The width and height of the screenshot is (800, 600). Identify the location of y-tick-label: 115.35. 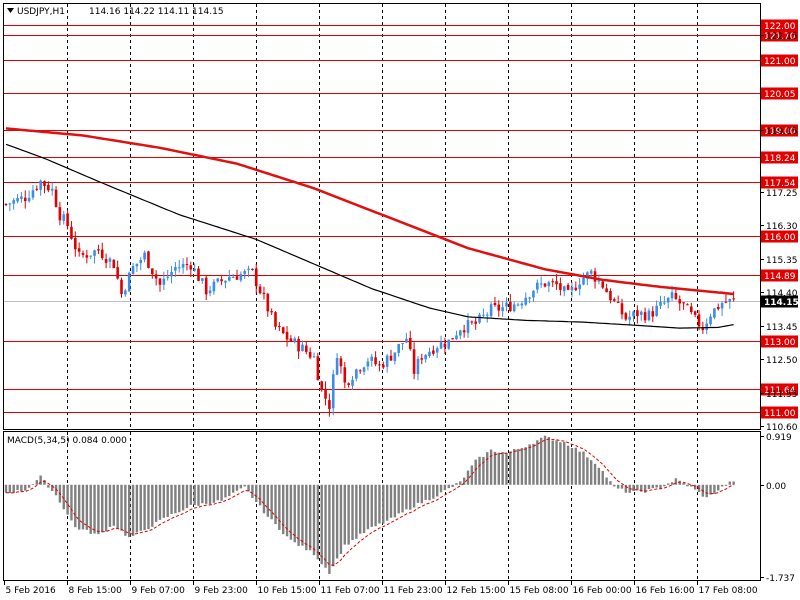
(782, 261).